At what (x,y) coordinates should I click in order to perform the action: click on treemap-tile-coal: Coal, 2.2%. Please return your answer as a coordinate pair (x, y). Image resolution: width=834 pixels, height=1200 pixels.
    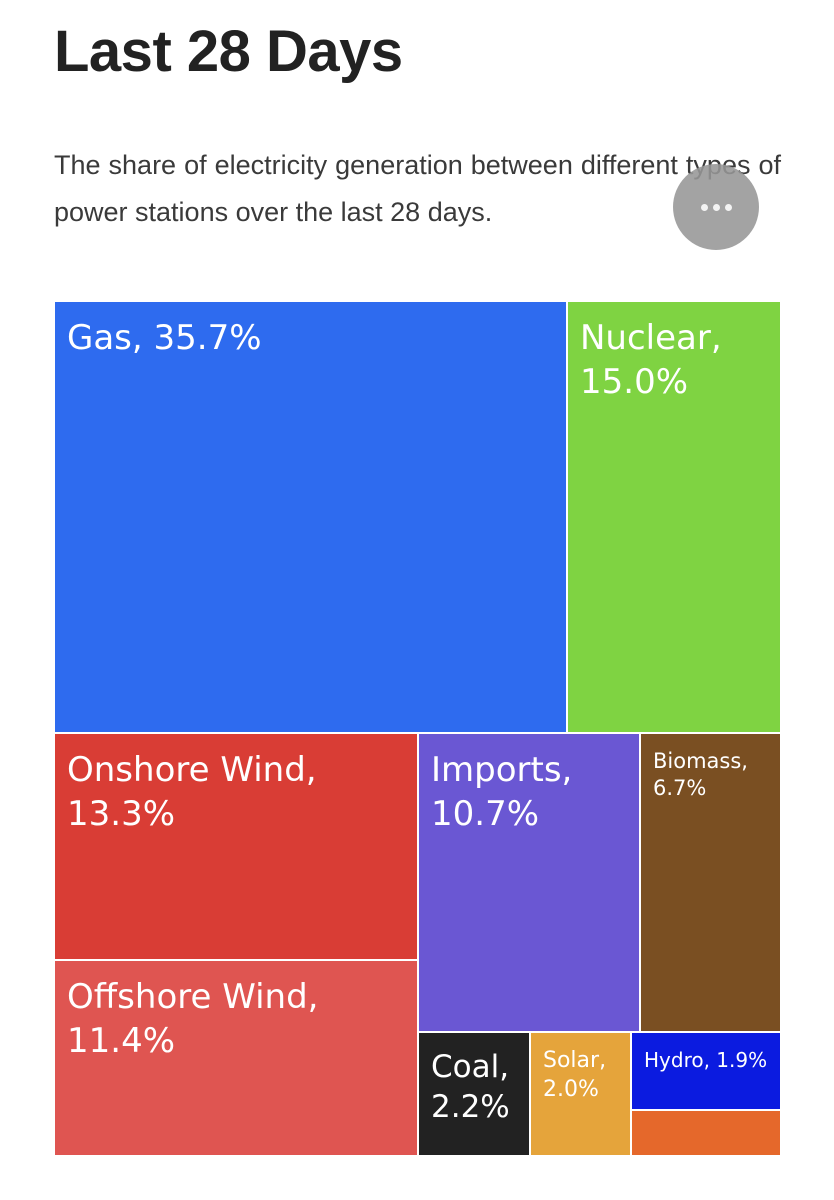
    Looking at the image, I should click on (474, 1094).